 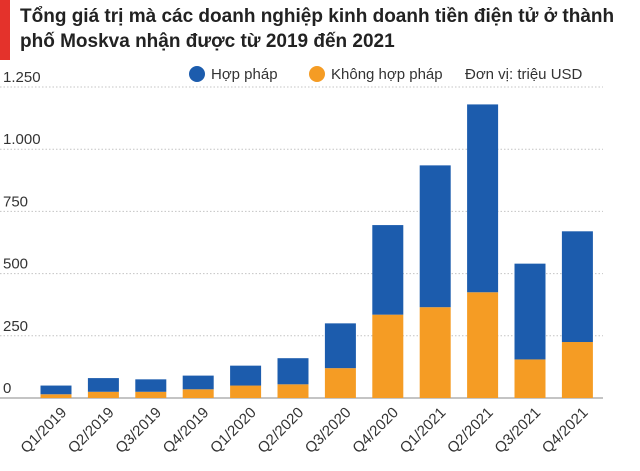 I want to click on x-tick-label: Q2/2020, so click(x=280, y=430).